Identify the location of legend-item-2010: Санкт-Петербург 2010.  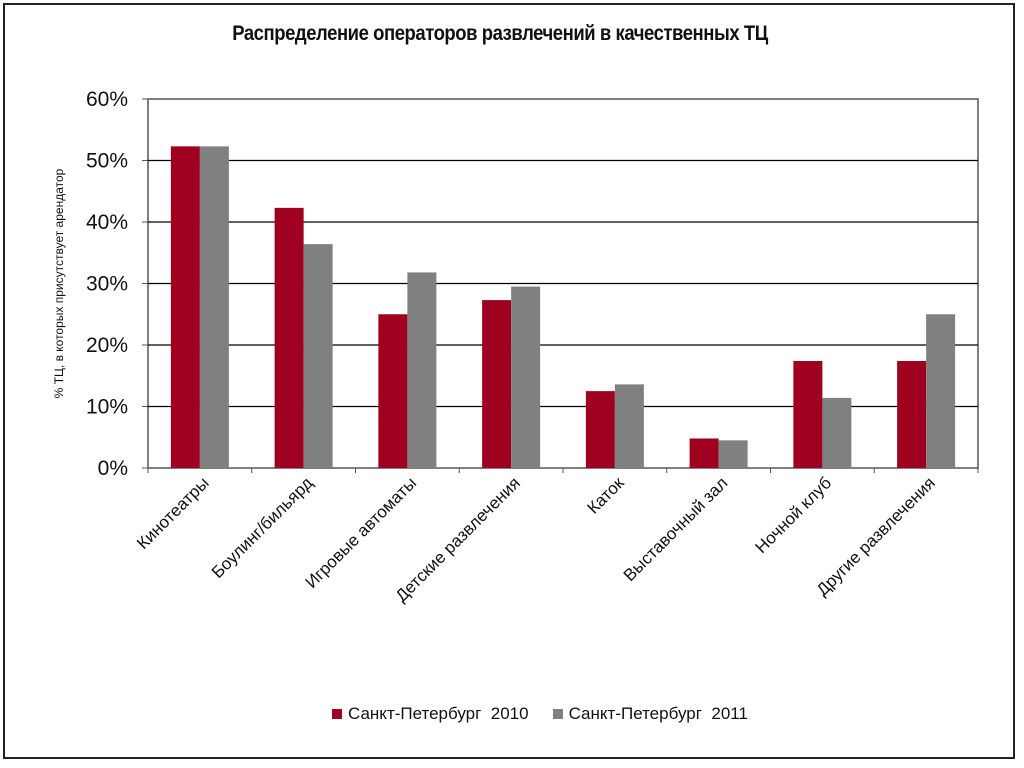
(430, 714).